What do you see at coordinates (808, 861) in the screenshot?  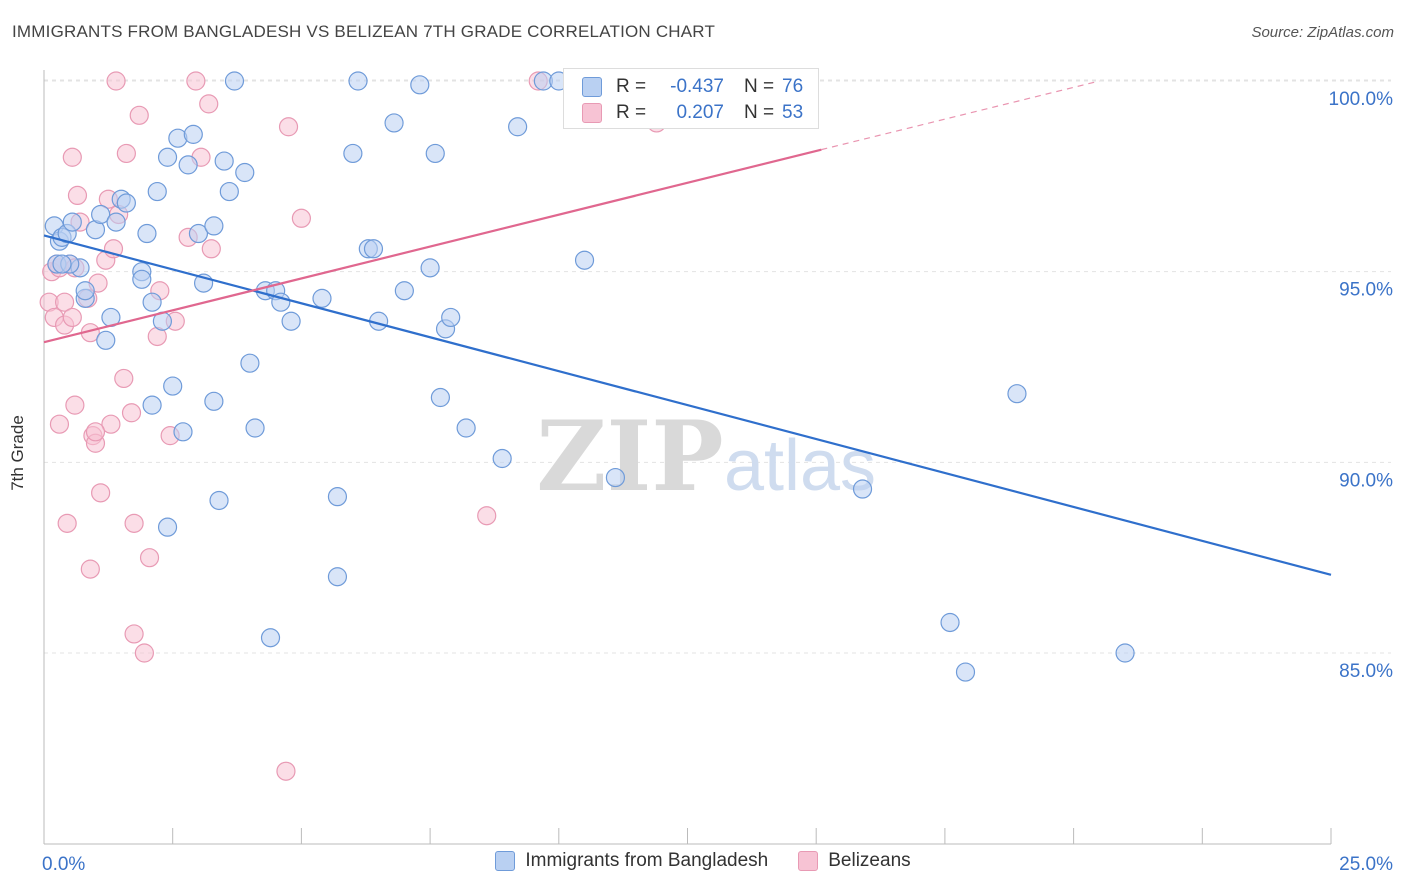 I see `legend-swatch-pink` at bounding box center [808, 861].